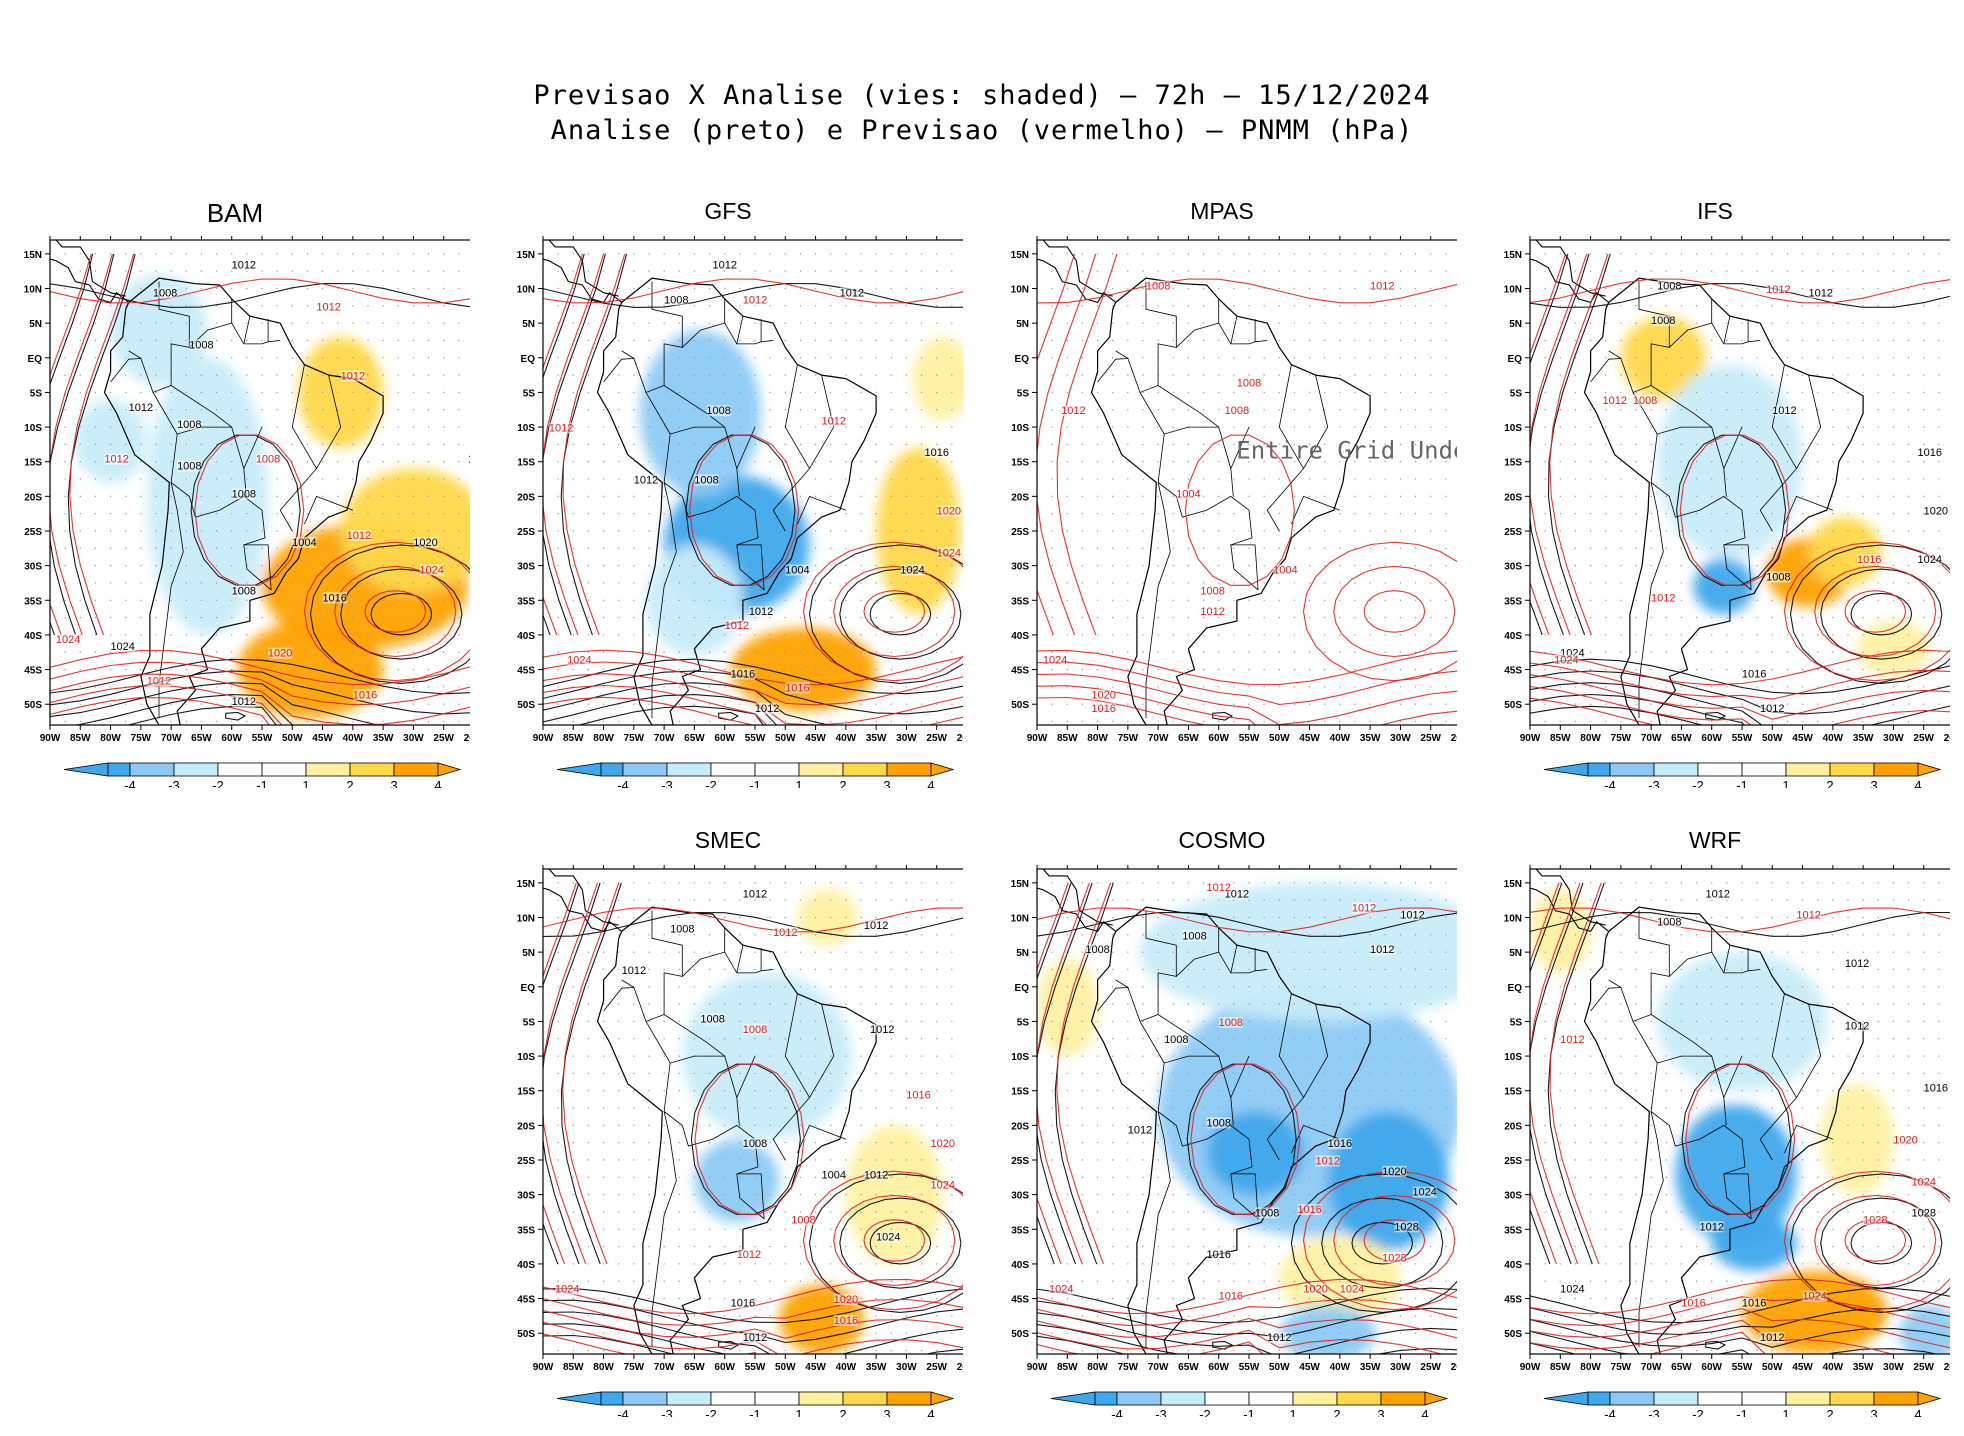  What do you see at coordinates (1340, 738) in the screenshot?
I see `x-tick-mpas-10: 40W` at bounding box center [1340, 738].